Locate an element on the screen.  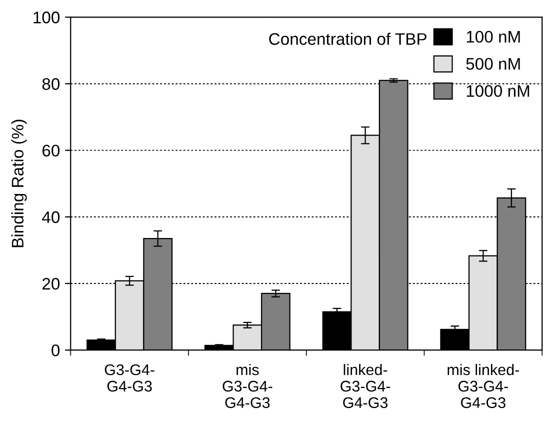
y-tick-label: 100 is located at coordinates (47, 18).